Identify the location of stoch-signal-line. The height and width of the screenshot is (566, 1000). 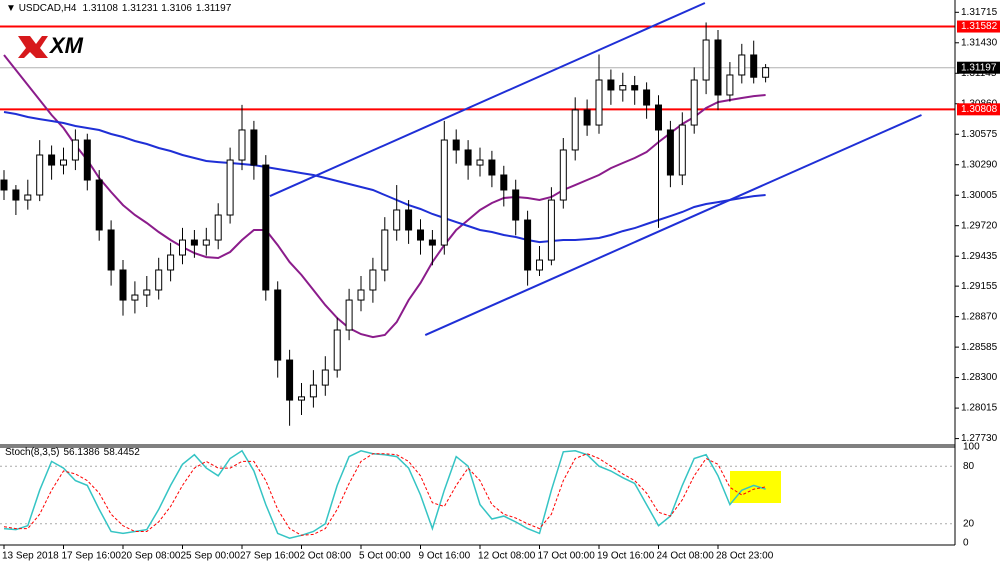
(384, 494).